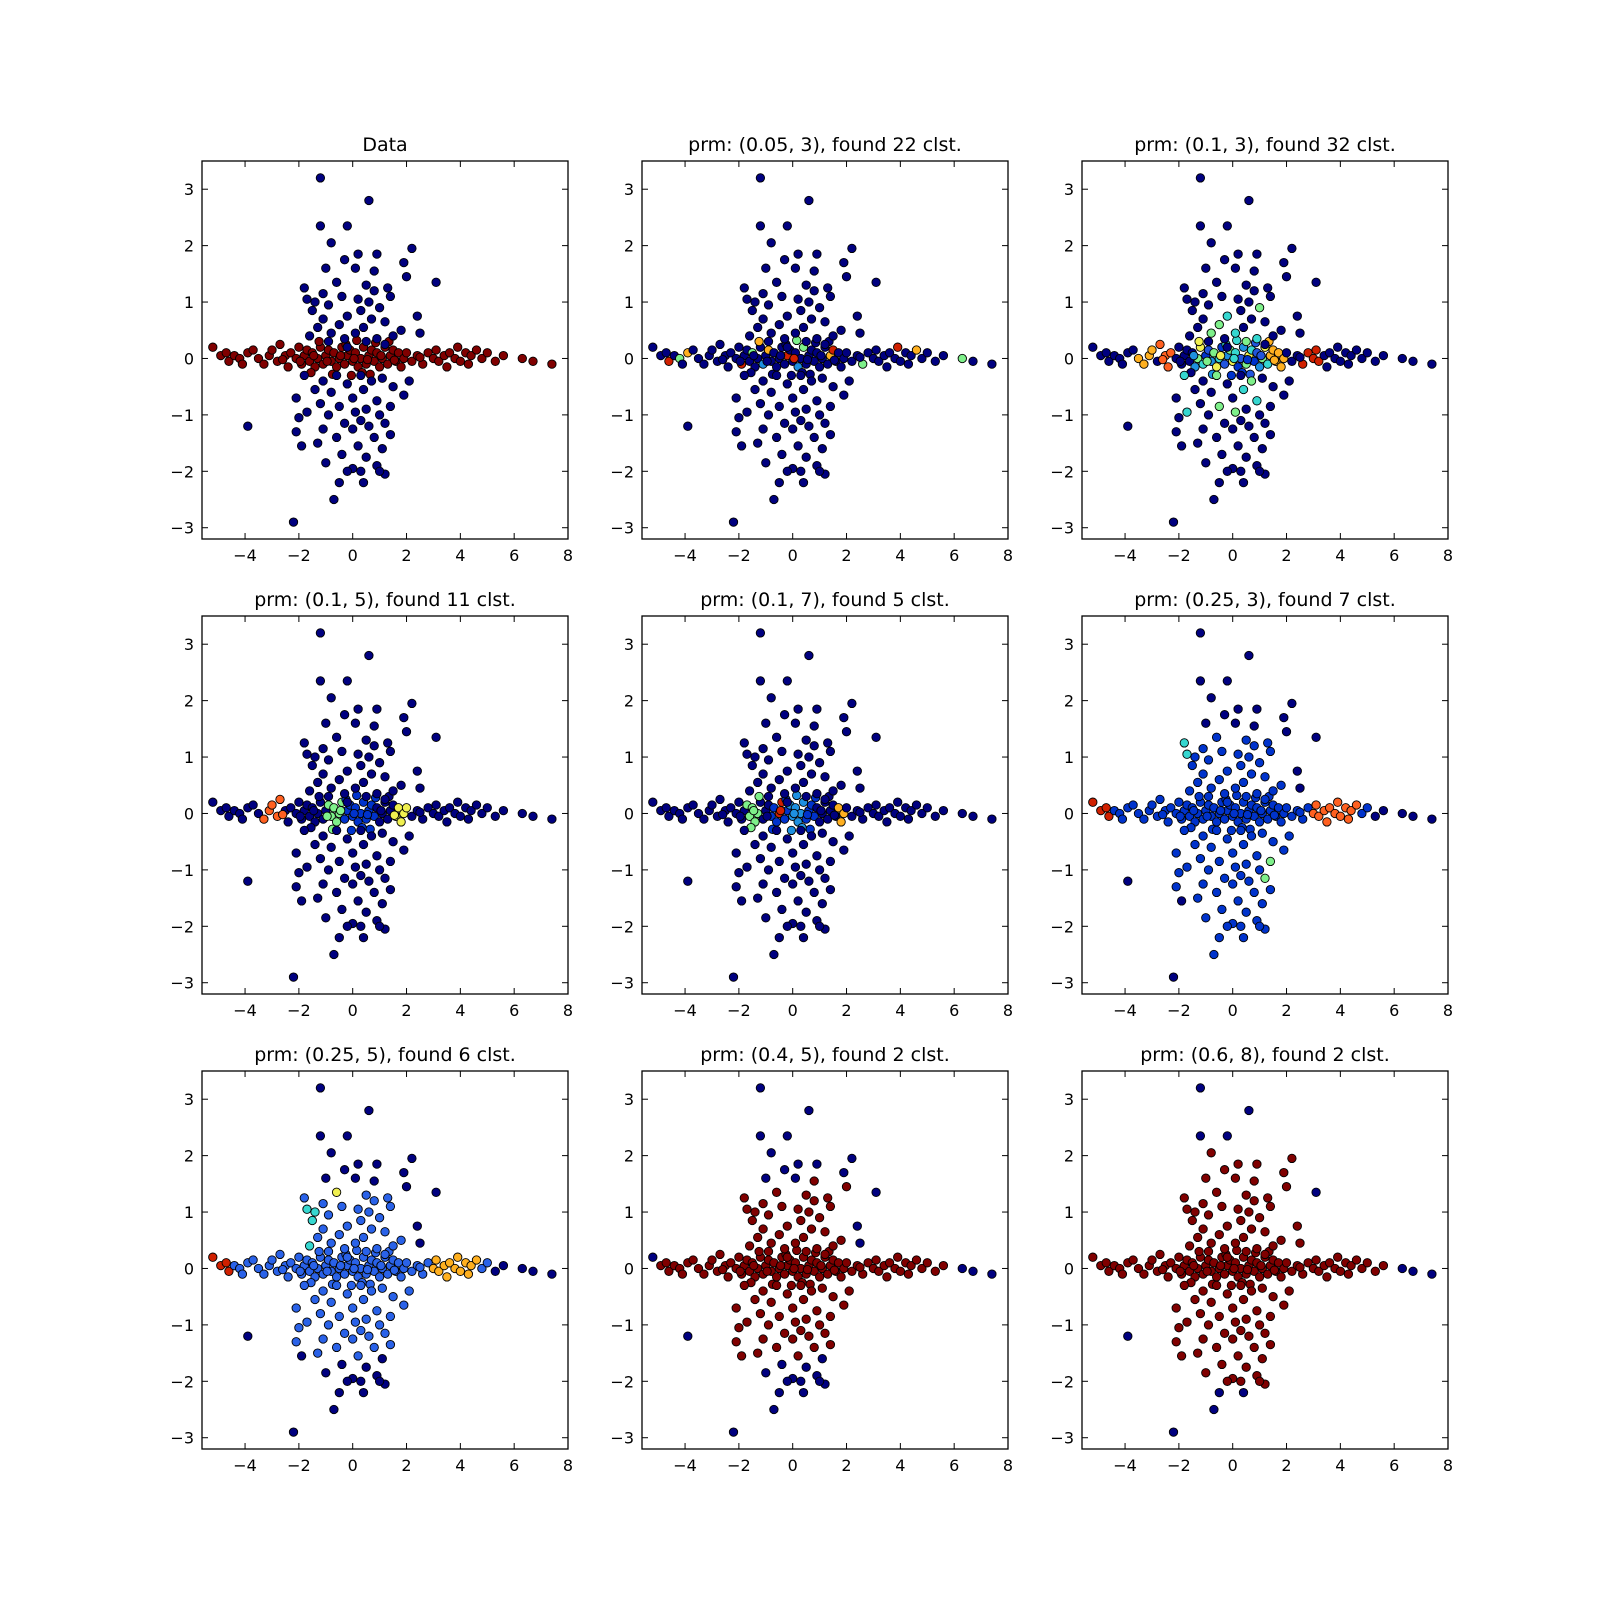 This screenshot has width=1600, height=1600. What do you see at coordinates (1286, 1010) in the screenshot?
I see `x-tick-label: 2` at bounding box center [1286, 1010].